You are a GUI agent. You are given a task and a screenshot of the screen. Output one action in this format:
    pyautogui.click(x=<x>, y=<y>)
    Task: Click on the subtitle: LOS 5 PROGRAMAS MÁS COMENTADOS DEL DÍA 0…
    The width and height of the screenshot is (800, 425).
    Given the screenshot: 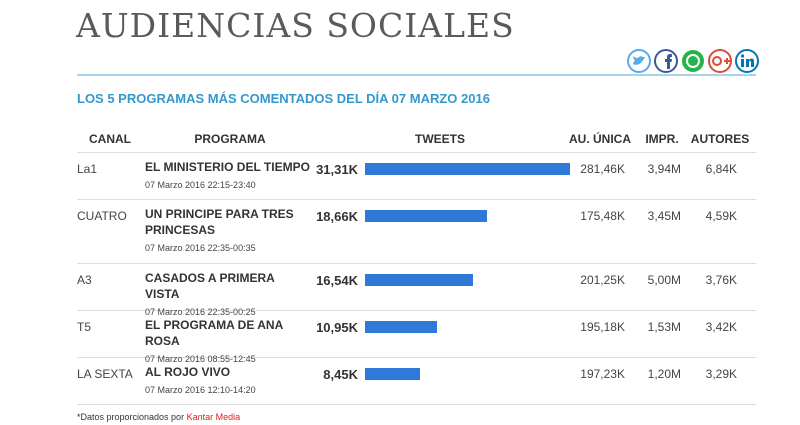 What is the action you would take?
    pyautogui.click(x=283, y=98)
    